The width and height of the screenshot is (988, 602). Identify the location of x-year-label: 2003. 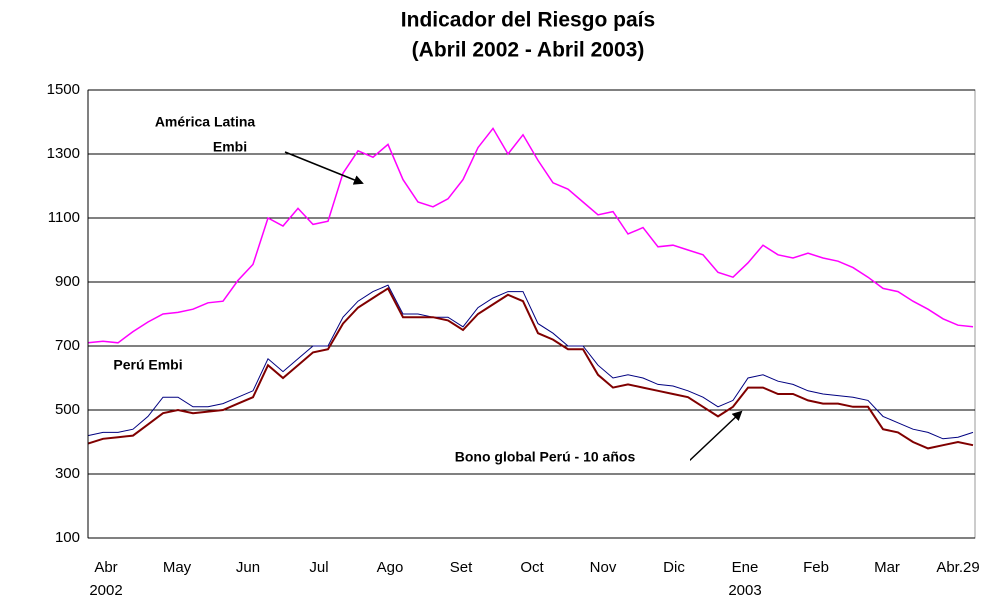
(744, 590).